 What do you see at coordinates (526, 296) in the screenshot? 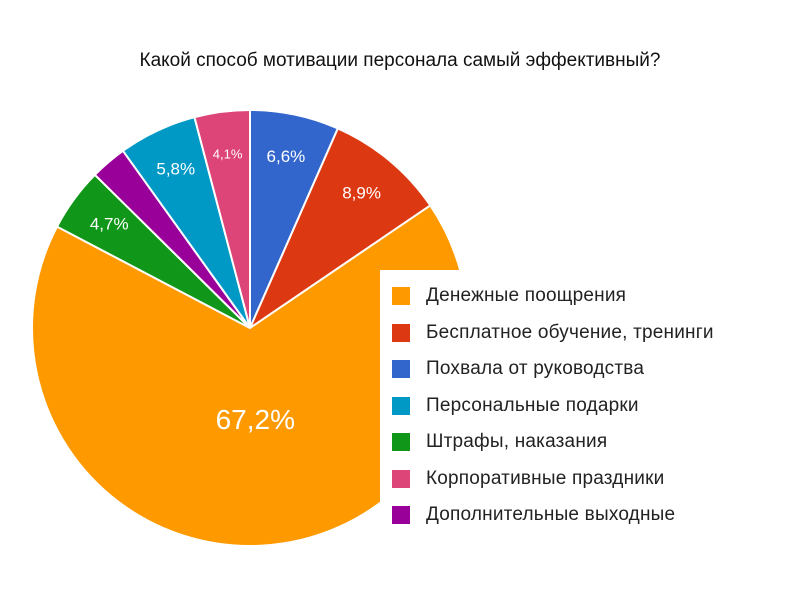
I see `legend-label: Денежные поощрения` at bounding box center [526, 296].